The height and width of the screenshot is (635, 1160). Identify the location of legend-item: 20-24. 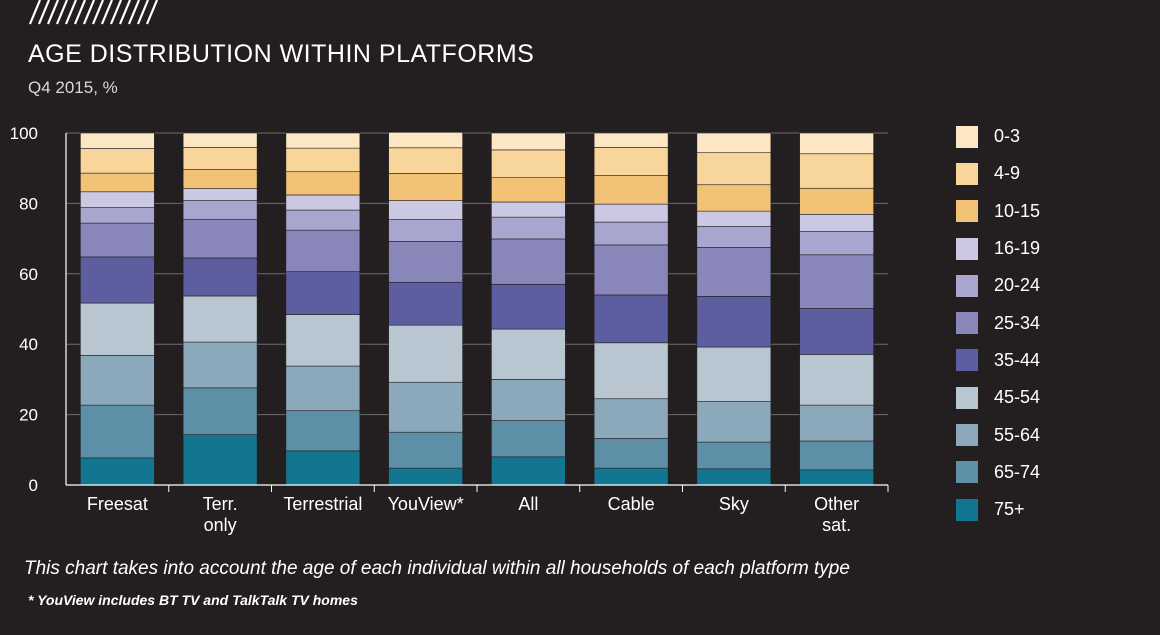
(998, 285).